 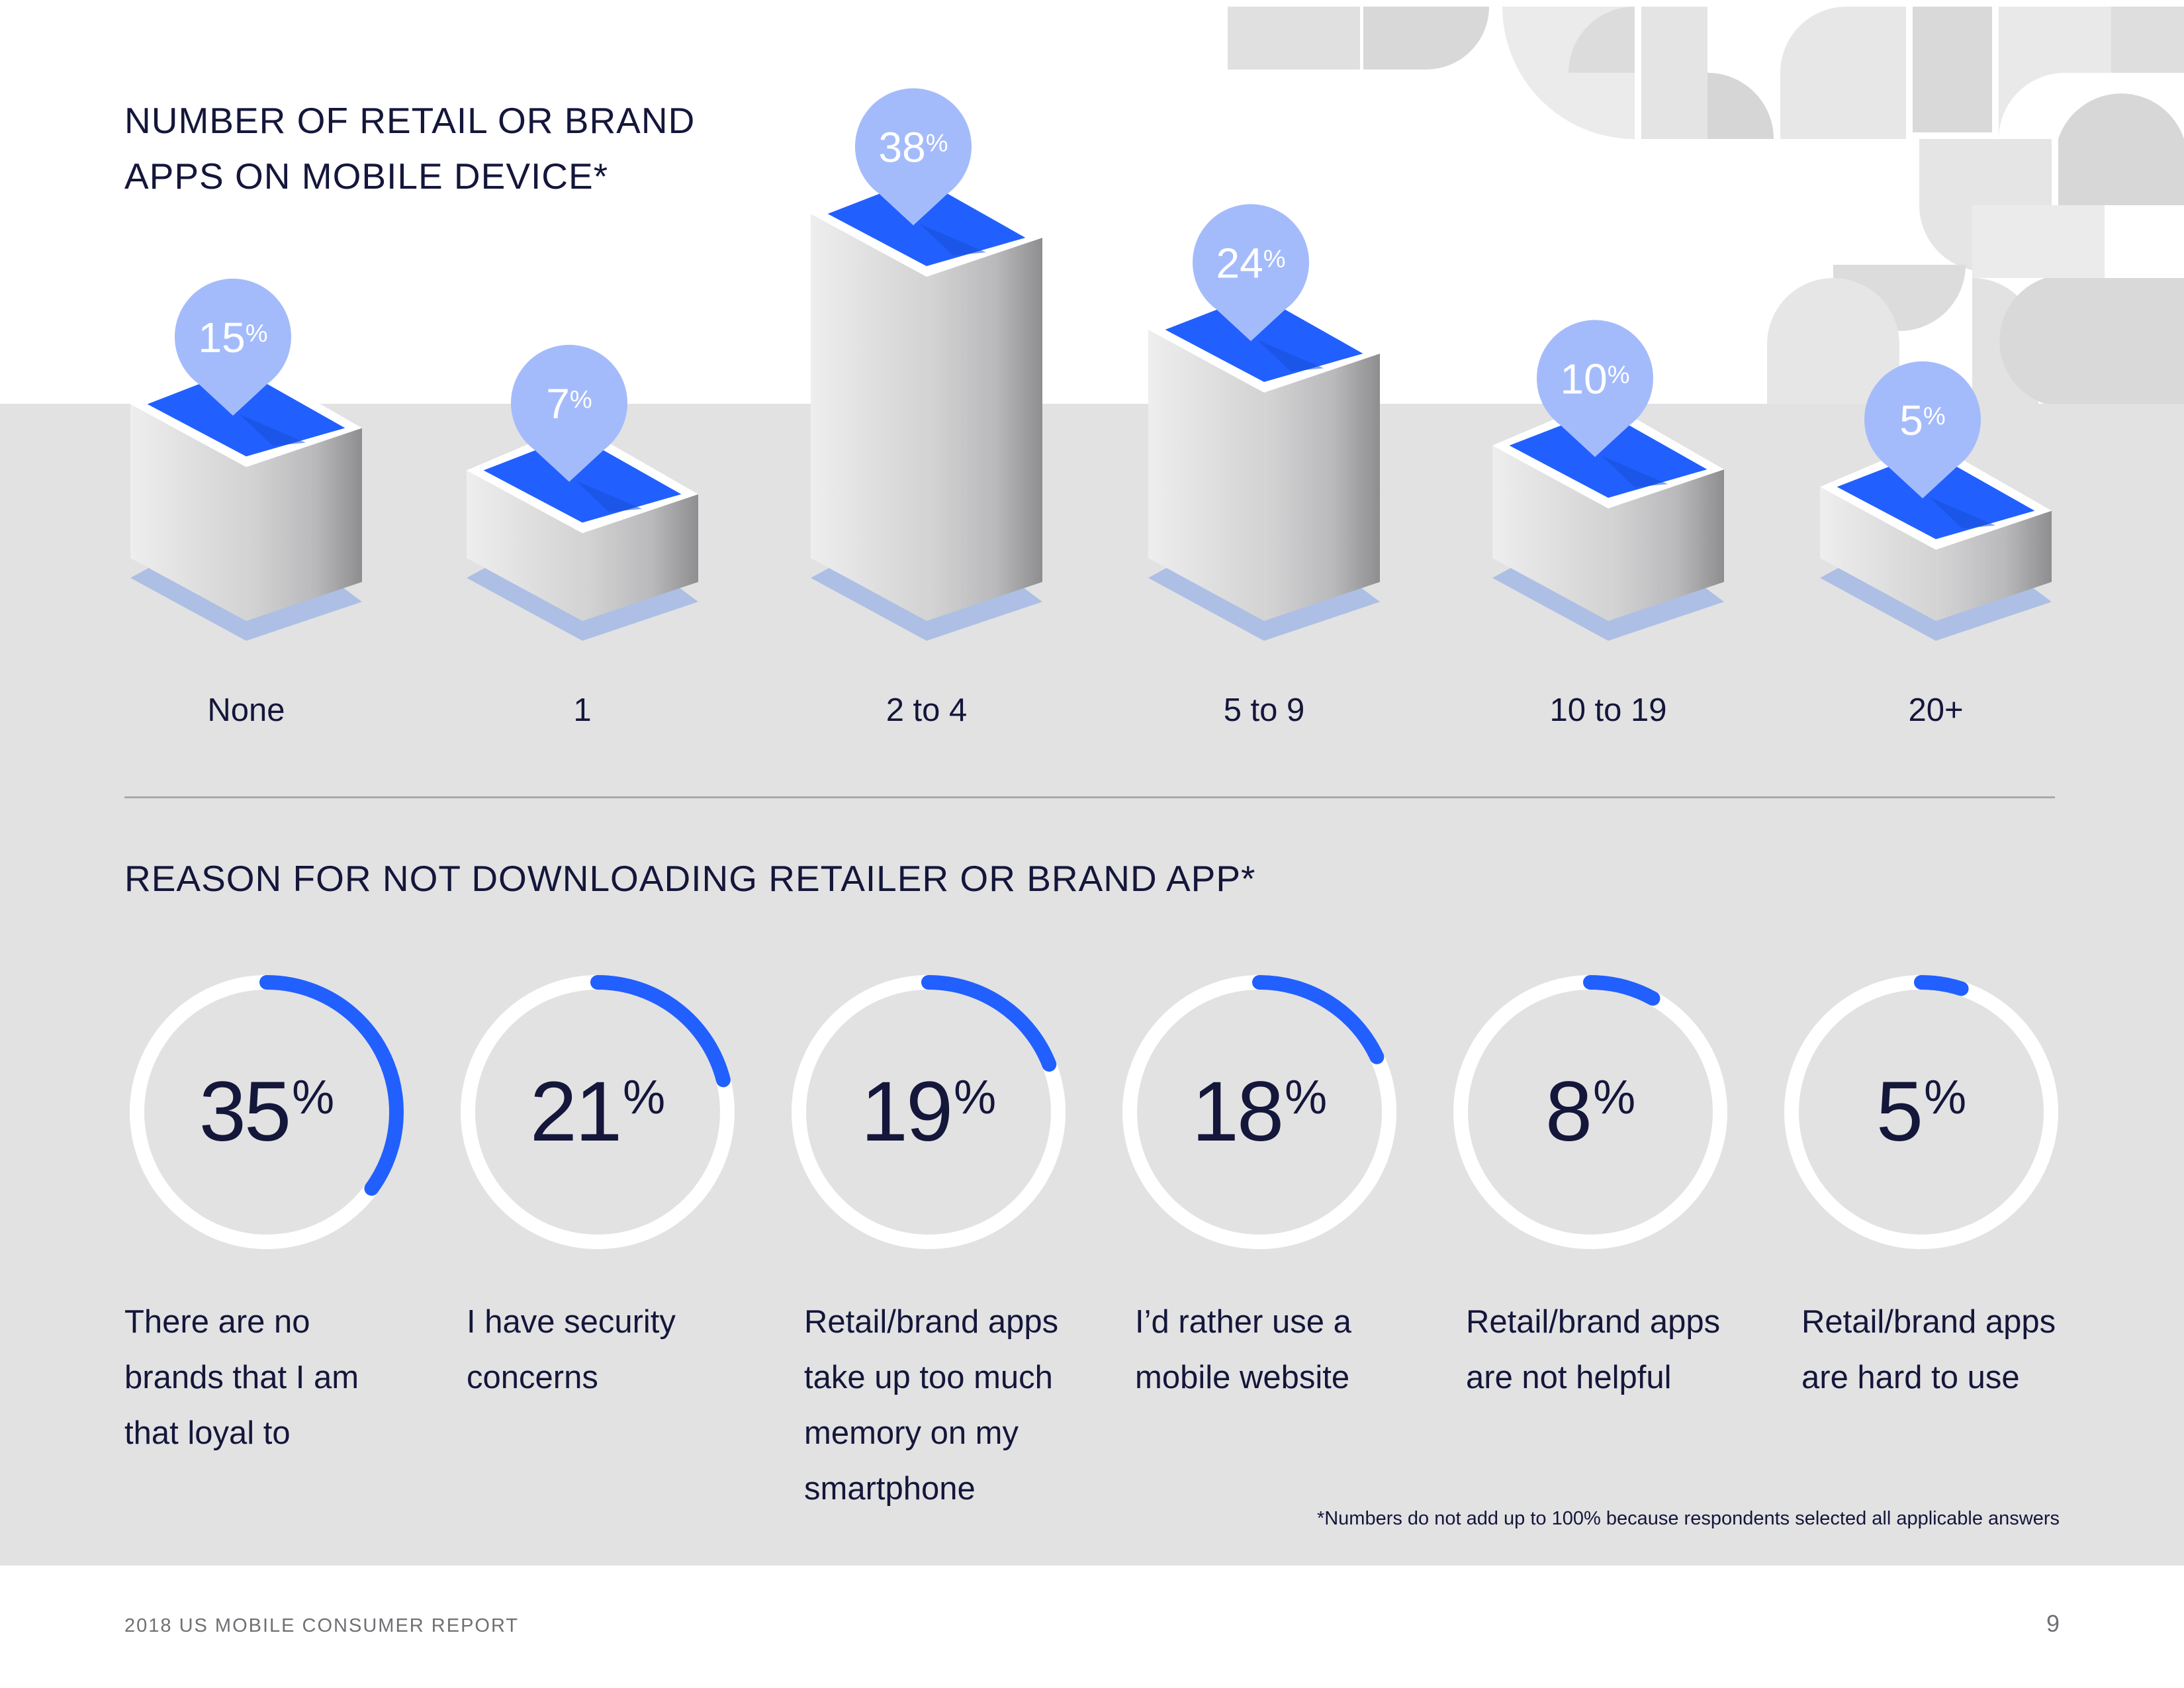 What do you see at coordinates (322, 1625) in the screenshot?
I see `footer-report-title: 2018 US MOBILE CONSUMER REPORT` at bounding box center [322, 1625].